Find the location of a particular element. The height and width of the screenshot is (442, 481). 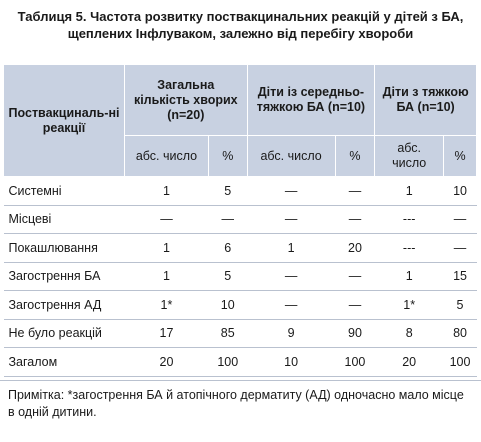

table-row: Системні 1 5— —1 10 is located at coordinates (240, 191).